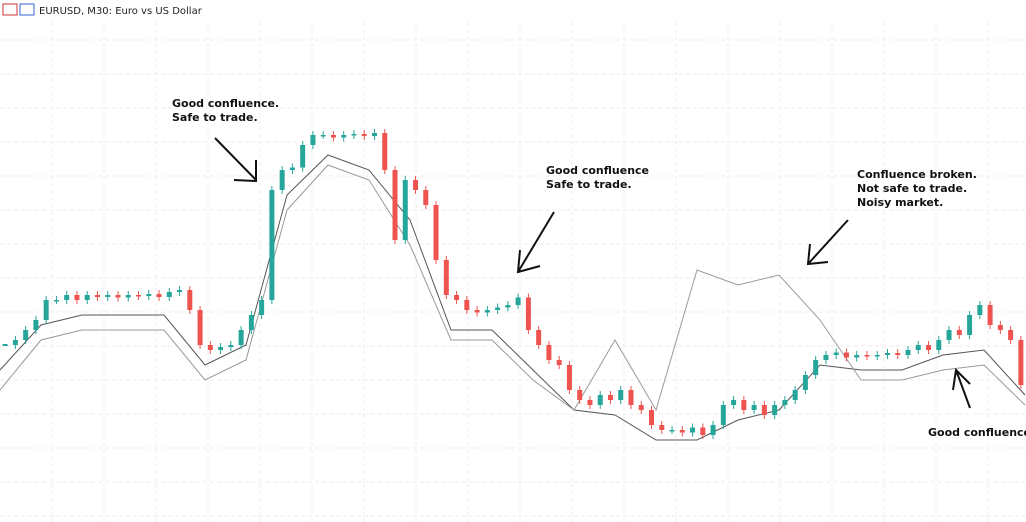  What do you see at coordinates (912, 188) in the screenshot?
I see `annotation: Not safe to trade.` at bounding box center [912, 188].